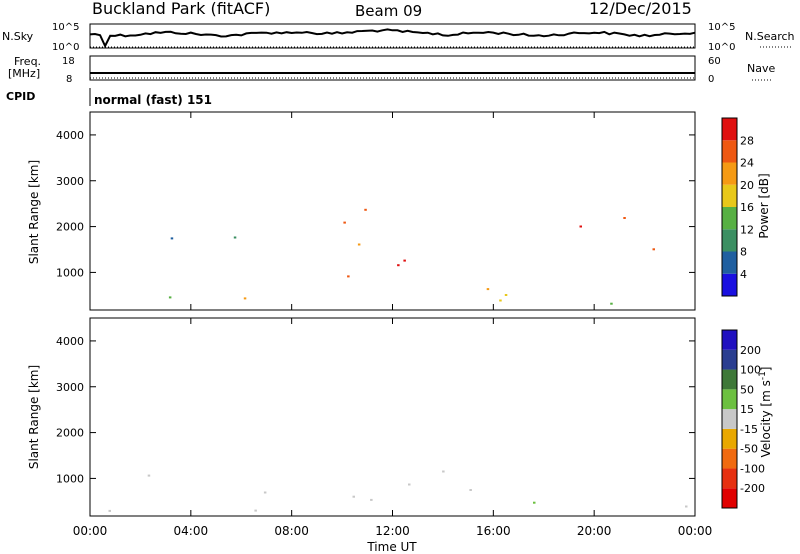 The image size is (800, 554). I want to click on y-tick-label: 1000, so click(70, 272).